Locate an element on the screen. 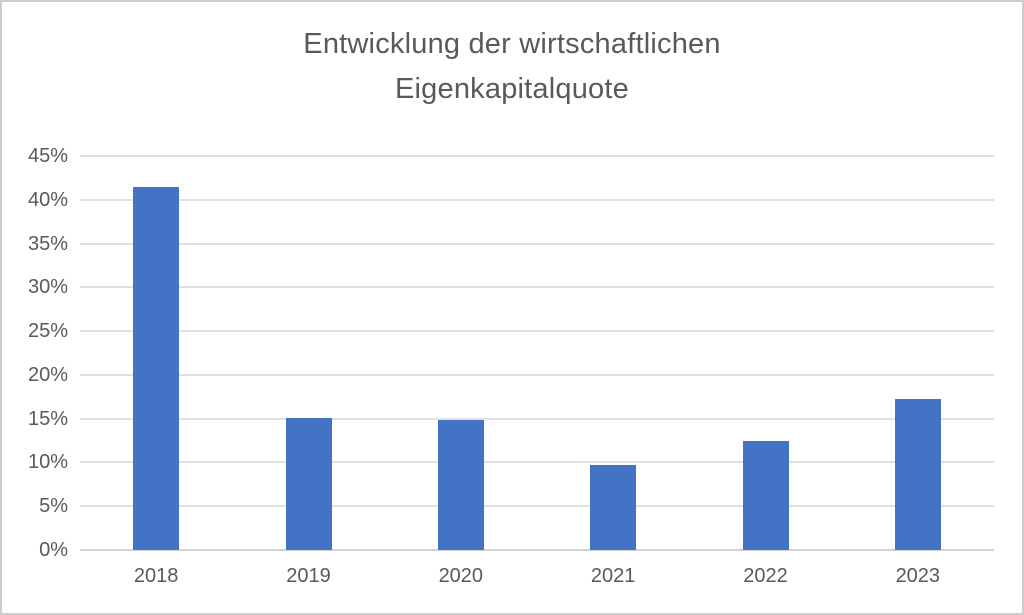  gridline-5% is located at coordinates (537, 506).